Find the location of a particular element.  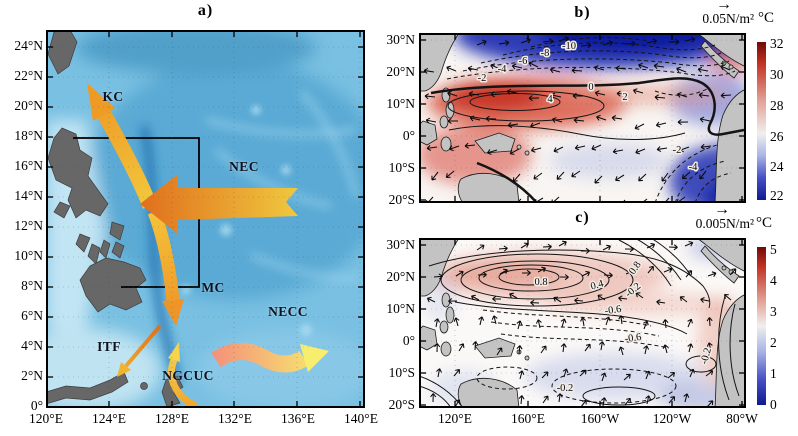

kc-arrow is located at coordinates (122, 146).